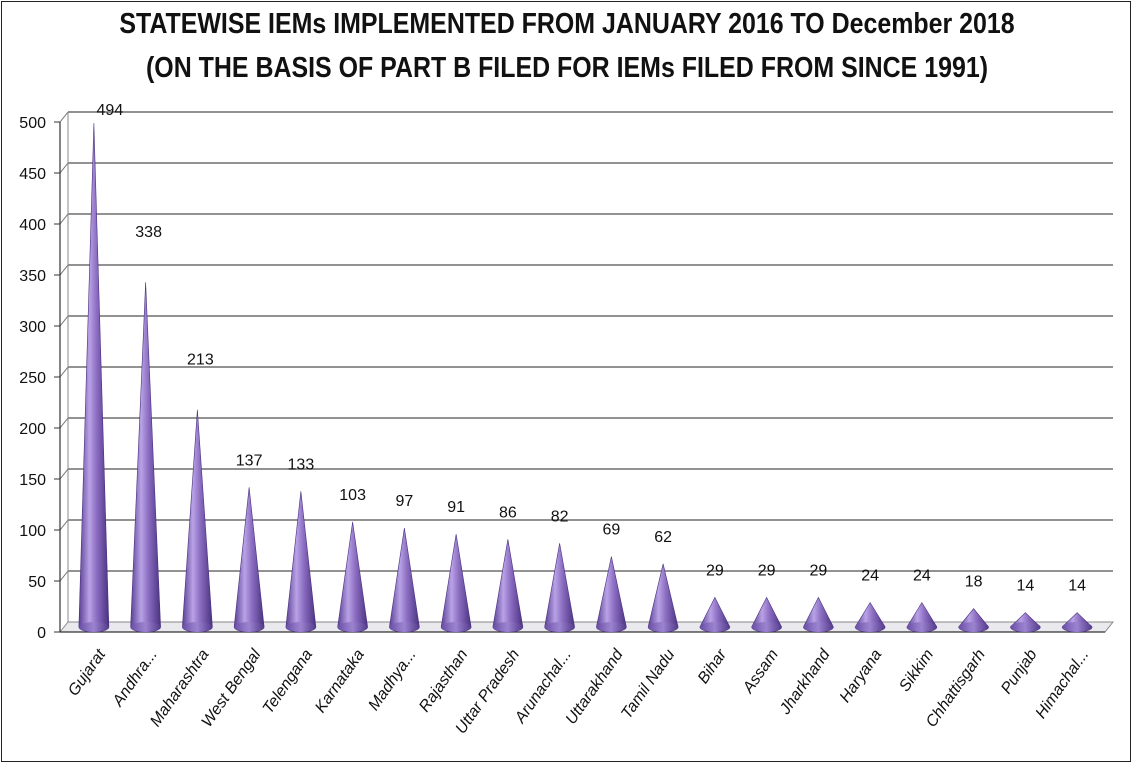  Describe the element at coordinates (200, 360) in the screenshot. I see `data-label: 213` at that location.